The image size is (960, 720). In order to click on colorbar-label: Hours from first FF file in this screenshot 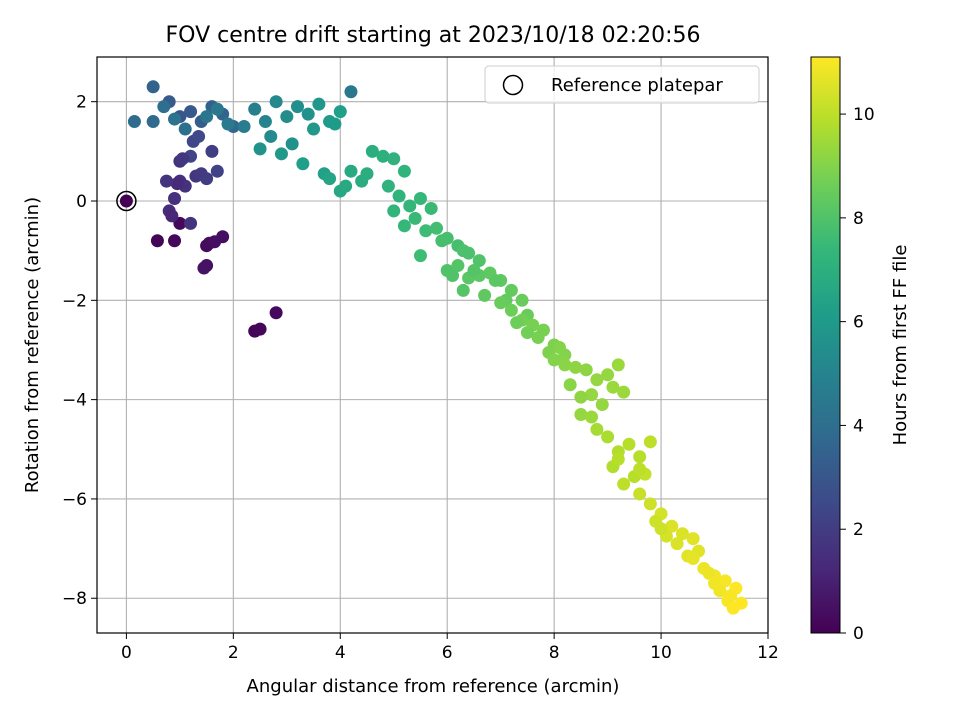, I will do `click(900, 345)`.